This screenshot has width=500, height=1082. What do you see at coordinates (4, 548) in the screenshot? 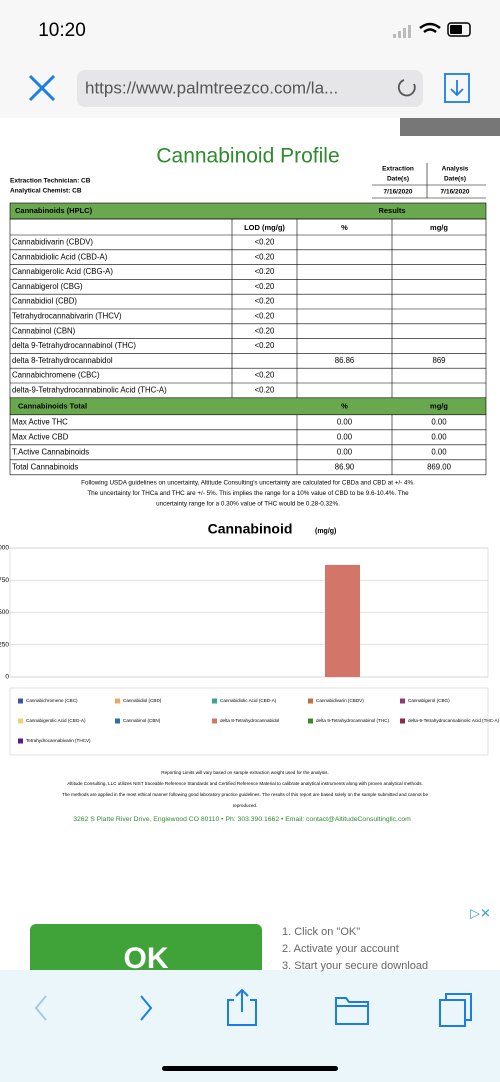
I see `y-tick-label: 1000` at bounding box center [4, 548].